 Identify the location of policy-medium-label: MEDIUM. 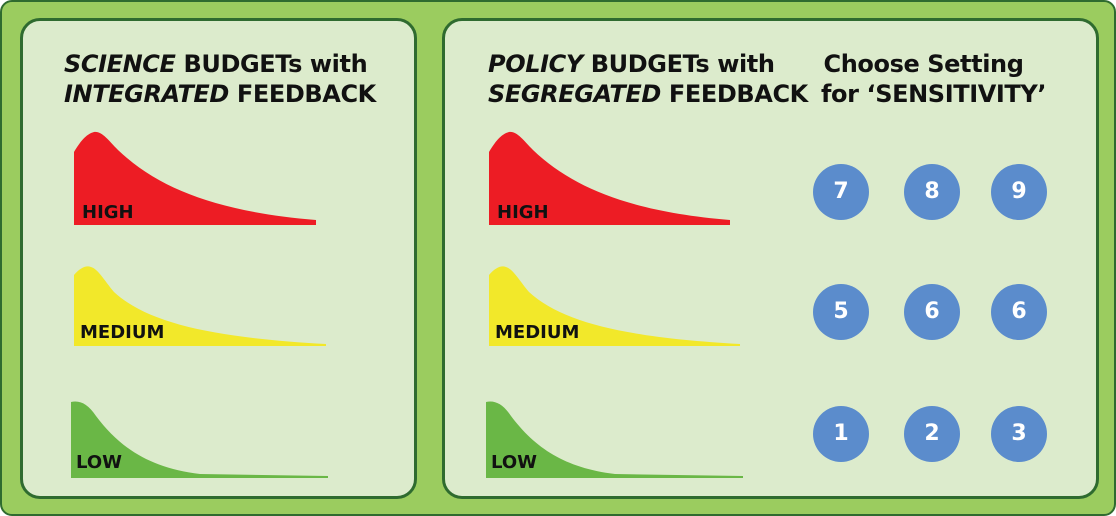
(537, 332).